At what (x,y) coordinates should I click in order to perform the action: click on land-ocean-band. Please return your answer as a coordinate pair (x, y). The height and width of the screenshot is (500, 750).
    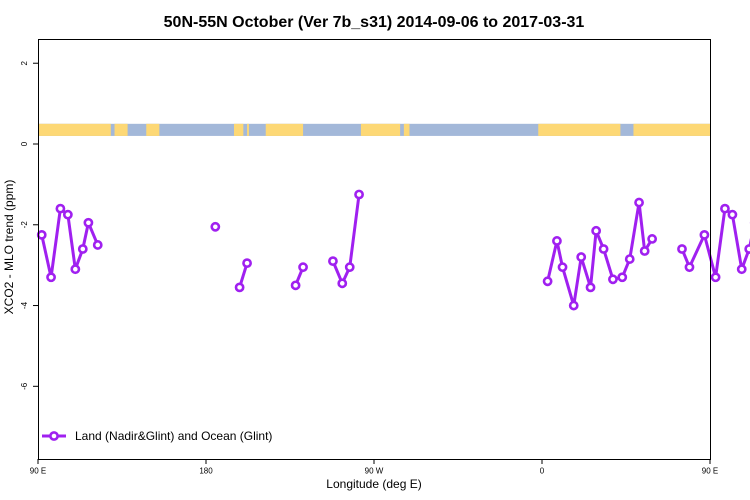
    Looking at the image, I should click on (374, 129).